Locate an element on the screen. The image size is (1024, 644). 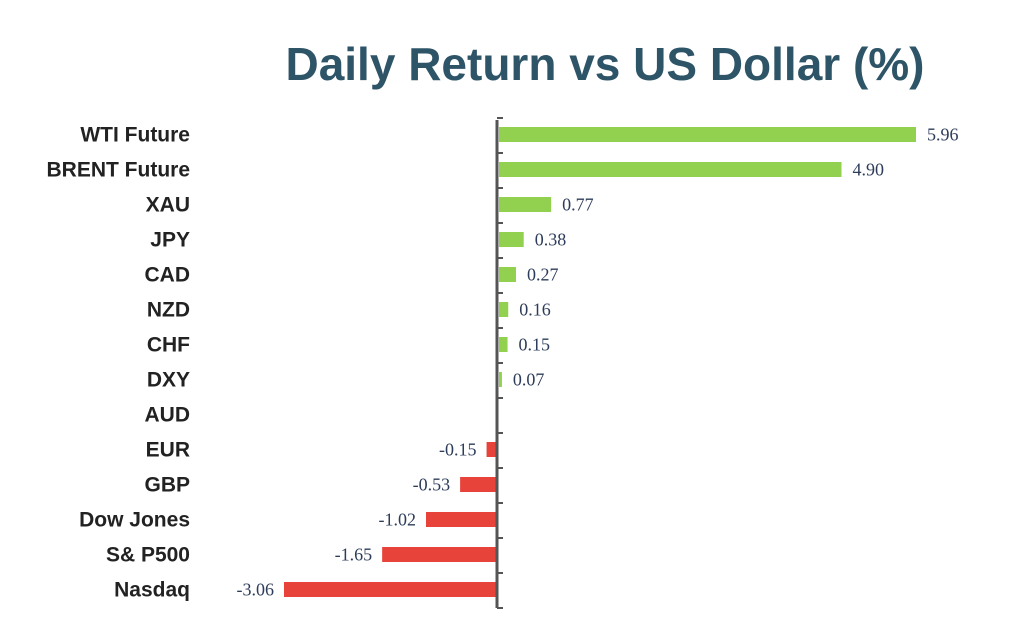
bar-nasdaq is located at coordinates (390, 589).